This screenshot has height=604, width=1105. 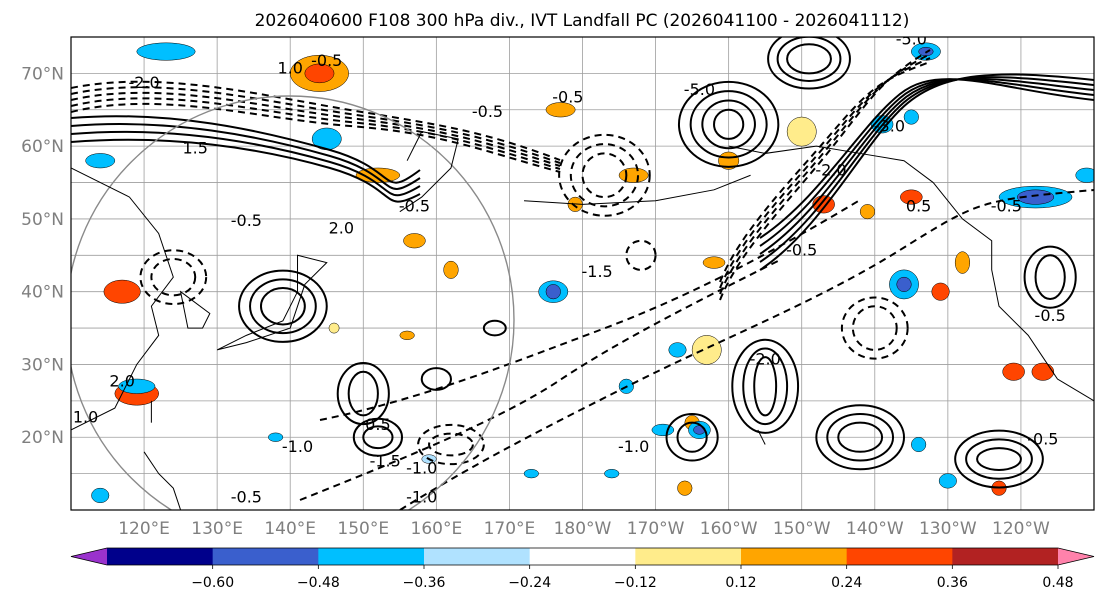 I want to click on longitude-label: 160°E, so click(x=437, y=529).